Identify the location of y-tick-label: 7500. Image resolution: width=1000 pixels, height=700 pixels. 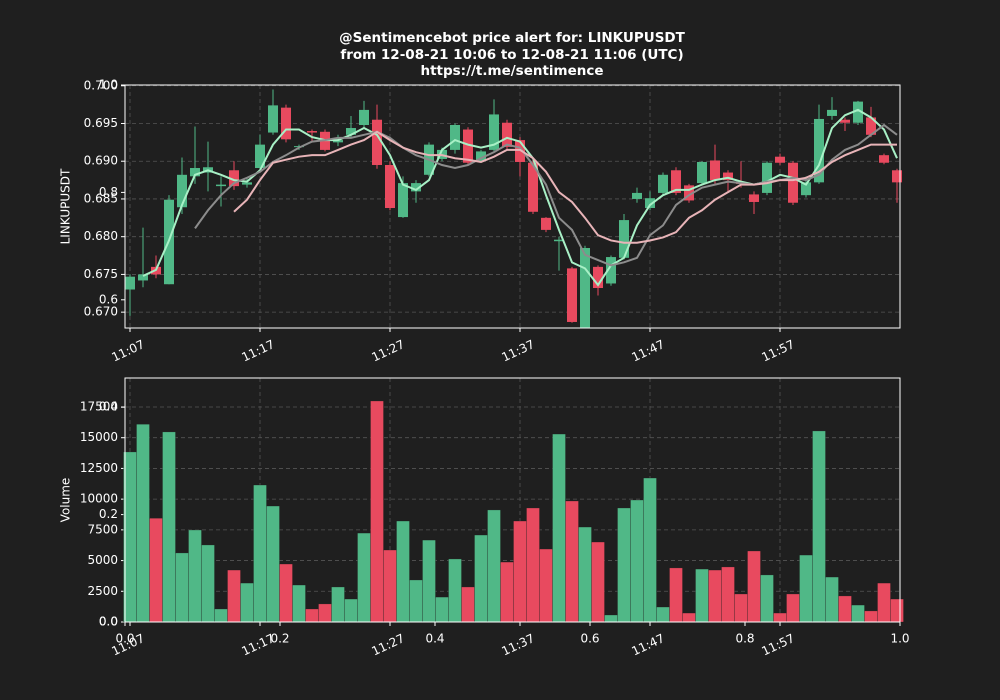
(102, 529).